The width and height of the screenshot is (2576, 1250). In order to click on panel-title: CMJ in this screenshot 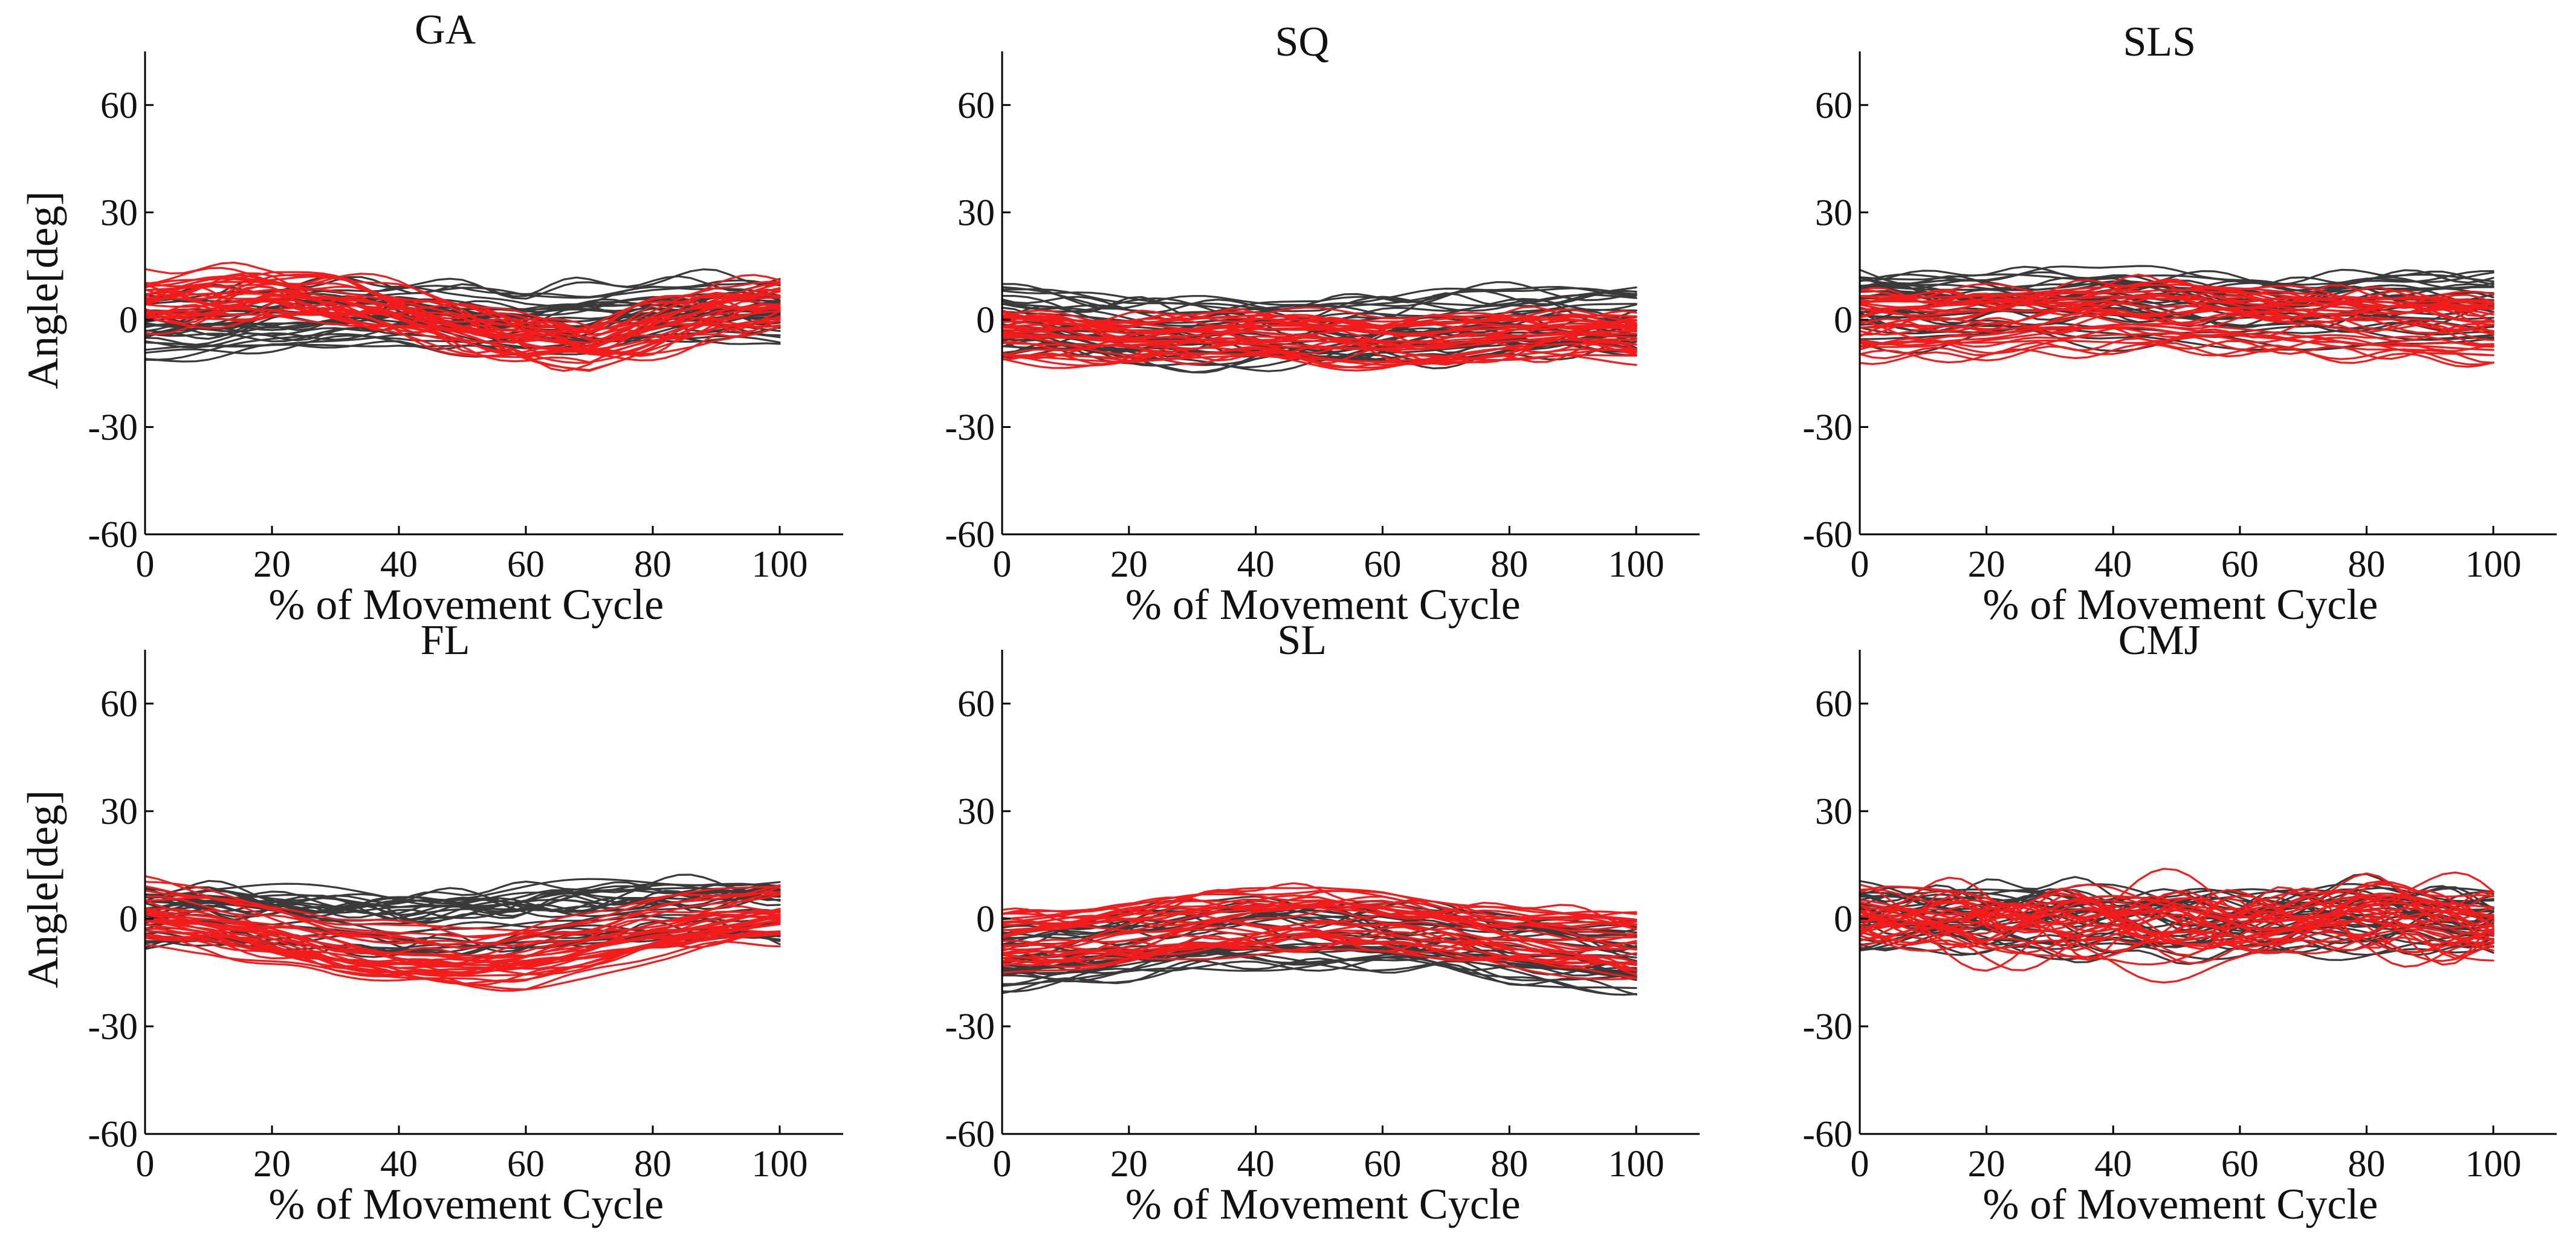, I will do `click(2159, 640)`.